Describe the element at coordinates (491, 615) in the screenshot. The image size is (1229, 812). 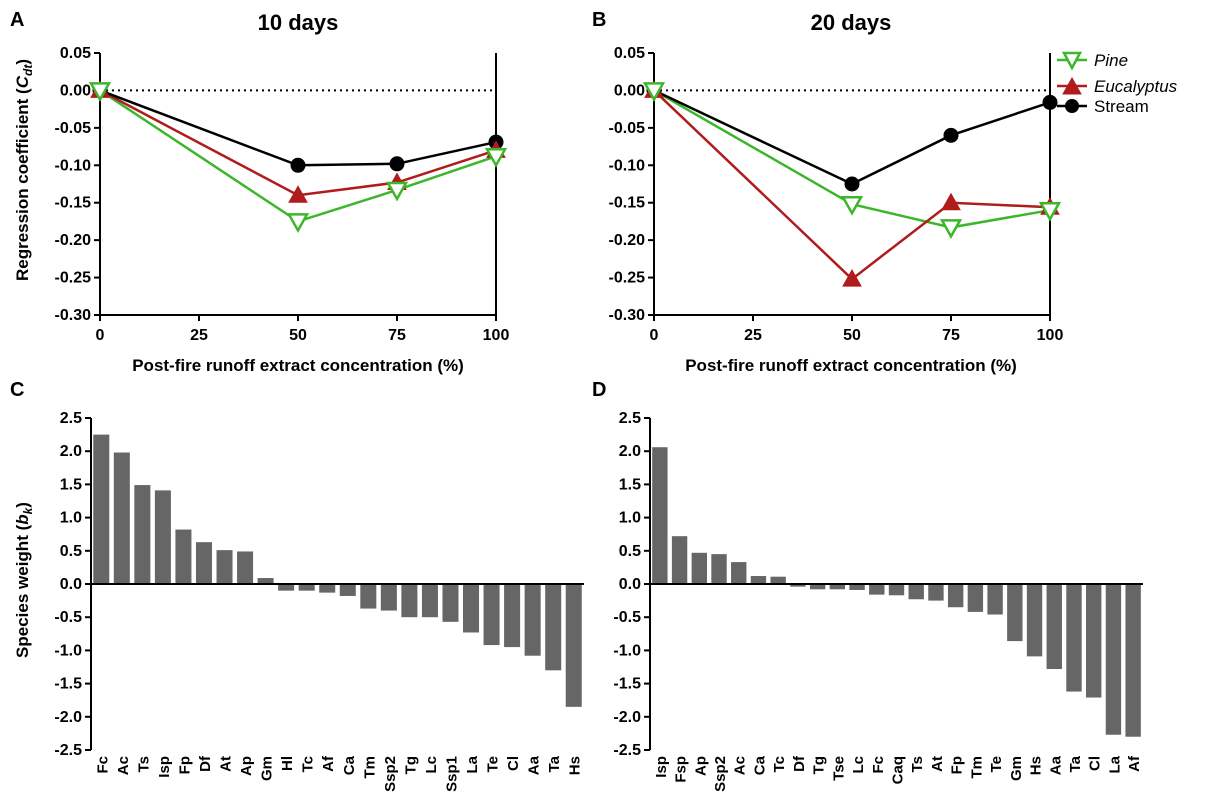
I see `bar-te` at that location.